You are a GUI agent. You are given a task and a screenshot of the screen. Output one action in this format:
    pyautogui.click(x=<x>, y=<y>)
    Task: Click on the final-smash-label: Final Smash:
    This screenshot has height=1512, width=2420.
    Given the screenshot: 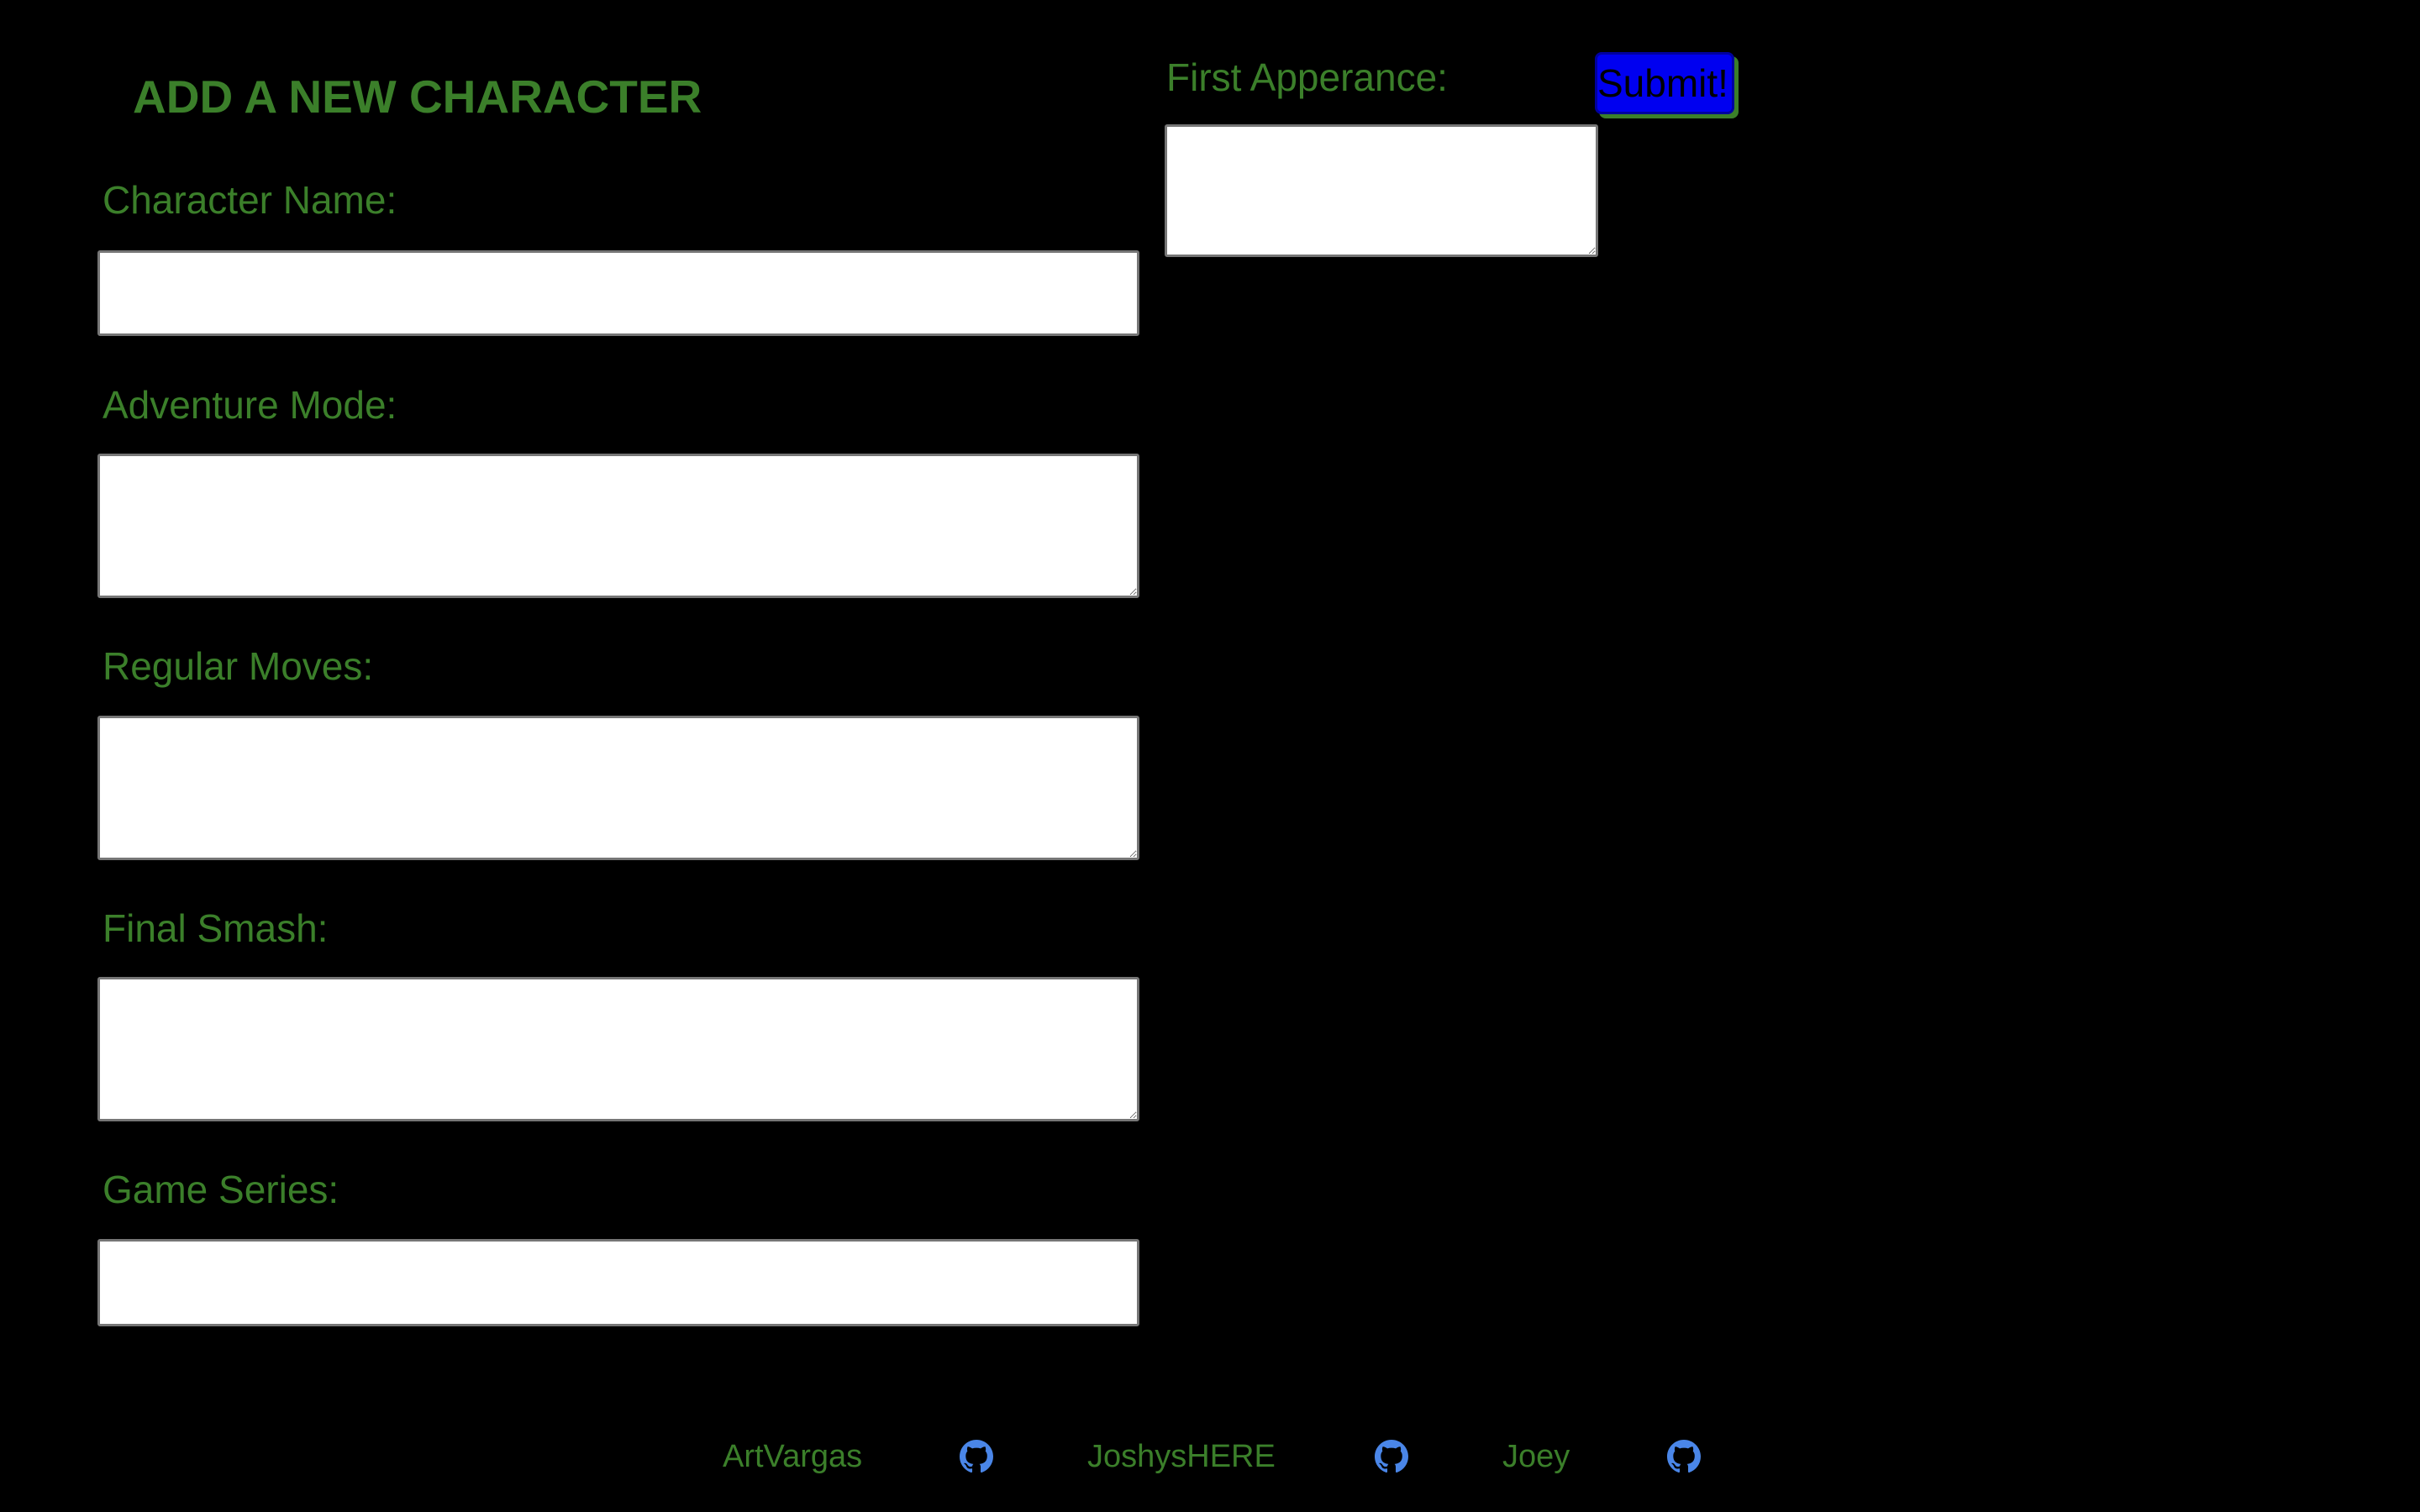 What is the action you would take?
    pyautogui.click(x=216, y=928)
    